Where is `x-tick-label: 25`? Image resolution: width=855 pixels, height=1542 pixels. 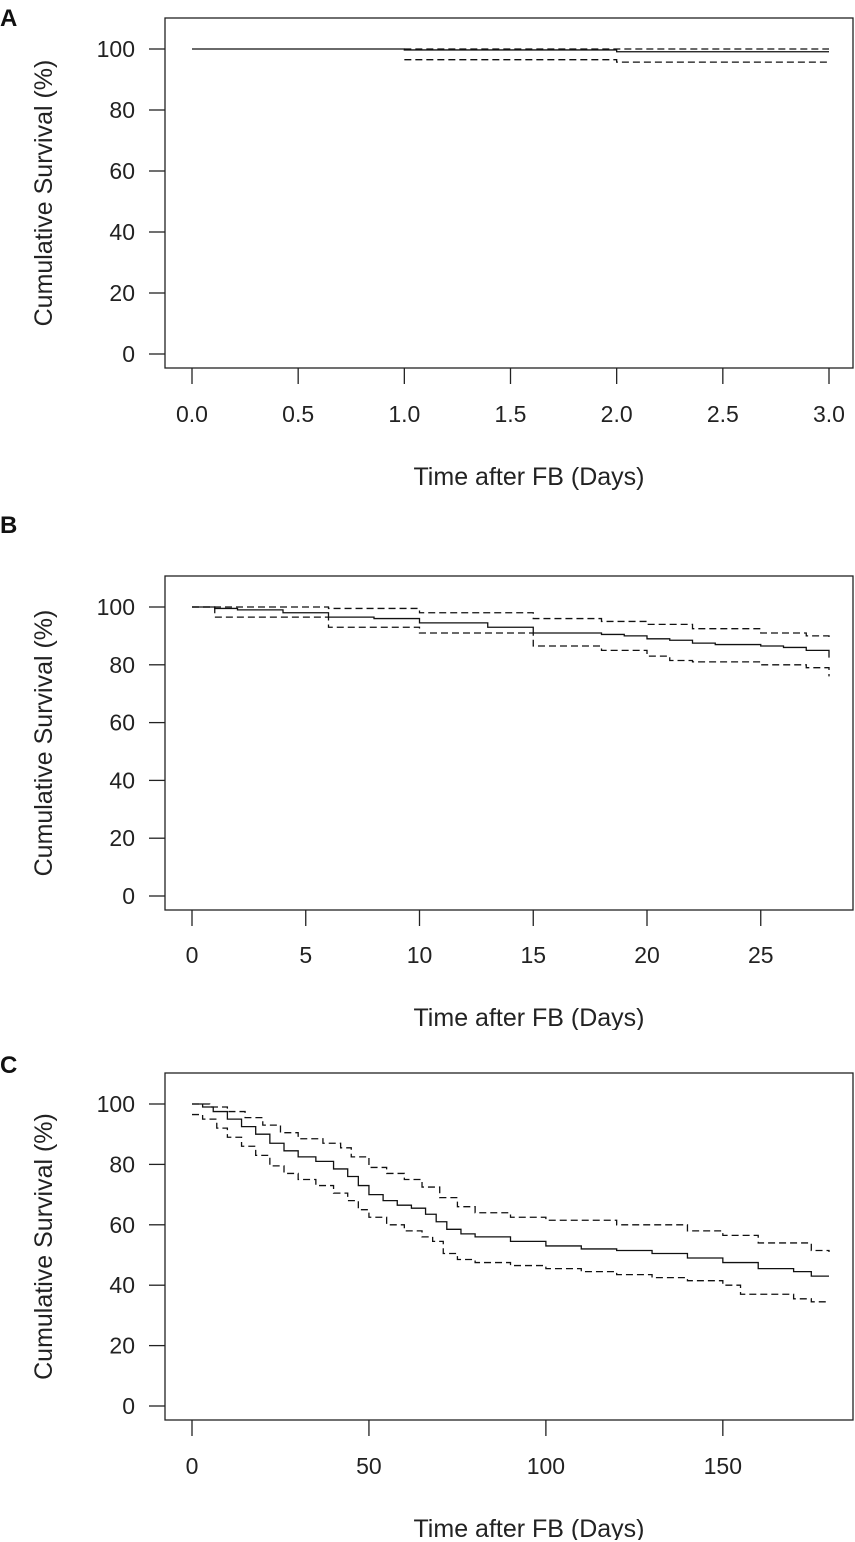 x-tick-label: 25 is located at coordinates (761, 955).